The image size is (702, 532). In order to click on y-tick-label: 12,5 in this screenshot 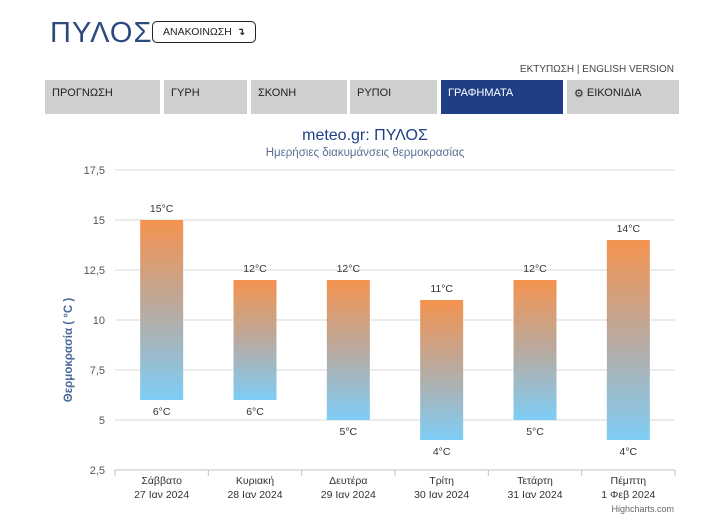, I will do `click(94, 271)`.